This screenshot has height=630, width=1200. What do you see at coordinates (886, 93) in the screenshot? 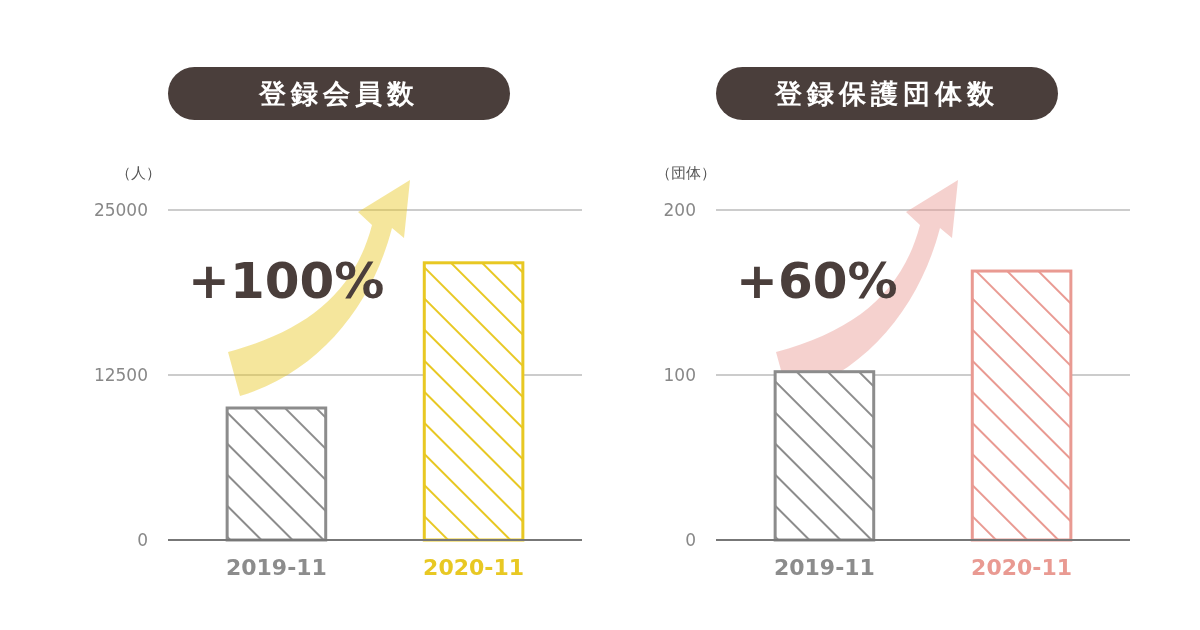
I see `chart-title: 登録保護団体数` at bounding box center [886, 93].